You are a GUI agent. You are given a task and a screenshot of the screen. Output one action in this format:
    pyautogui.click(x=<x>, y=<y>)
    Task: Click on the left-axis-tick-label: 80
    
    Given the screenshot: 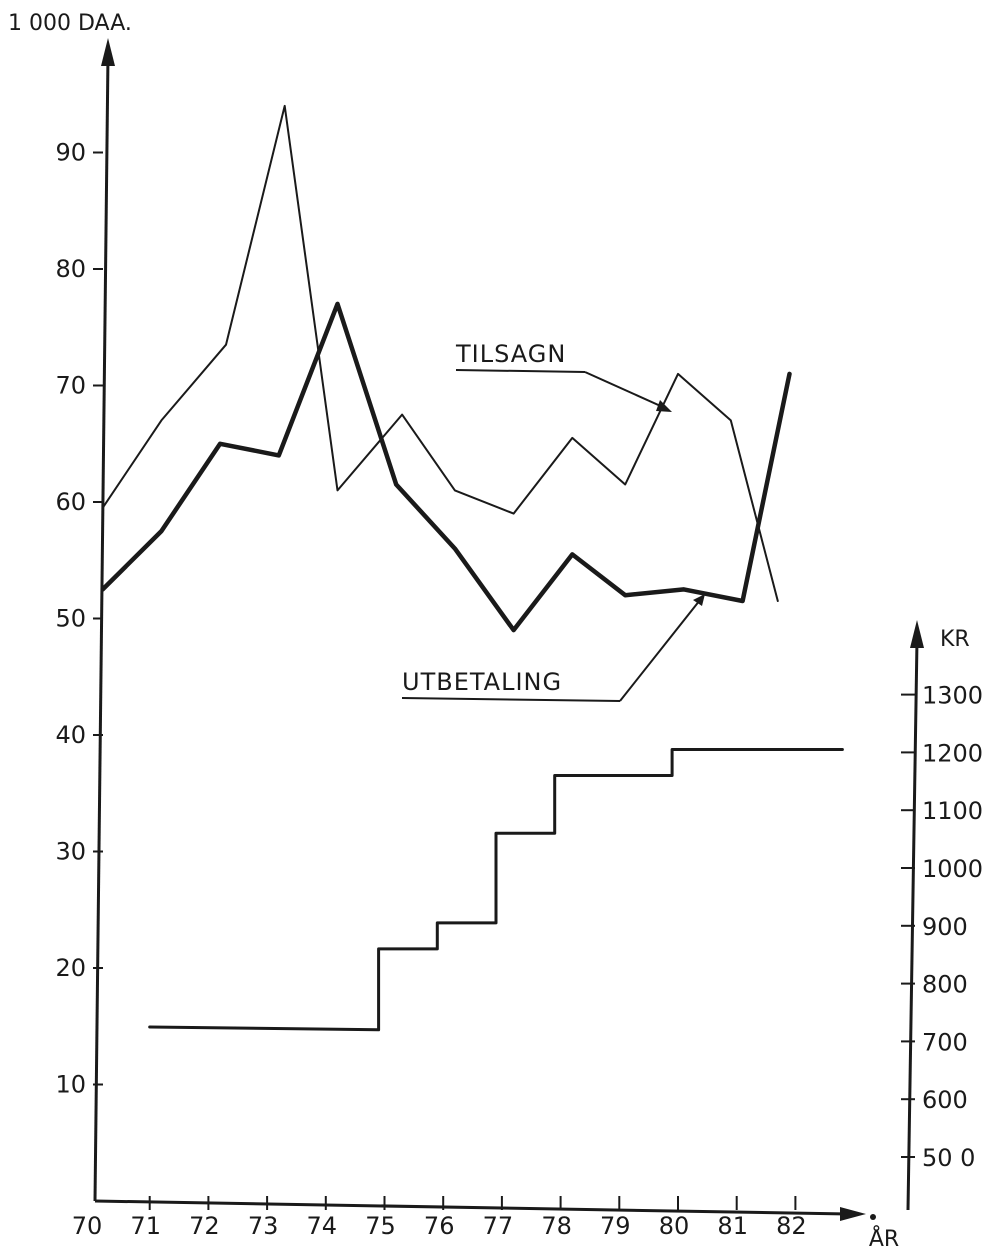 What is the action you would take?
    pyautogui.click(x=70, y=269)
    